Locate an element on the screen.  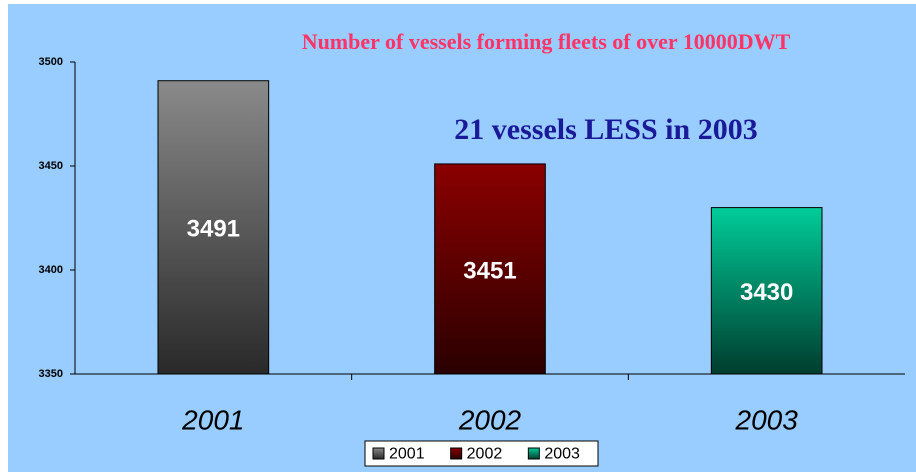
y-tick-label: 3450 is located at coordinates (51, 166).